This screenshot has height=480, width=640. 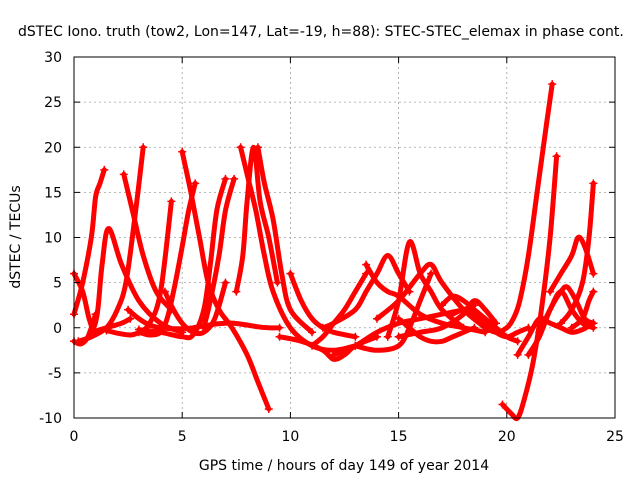 I want to click on series-arc15, so click(x=298, y=248).